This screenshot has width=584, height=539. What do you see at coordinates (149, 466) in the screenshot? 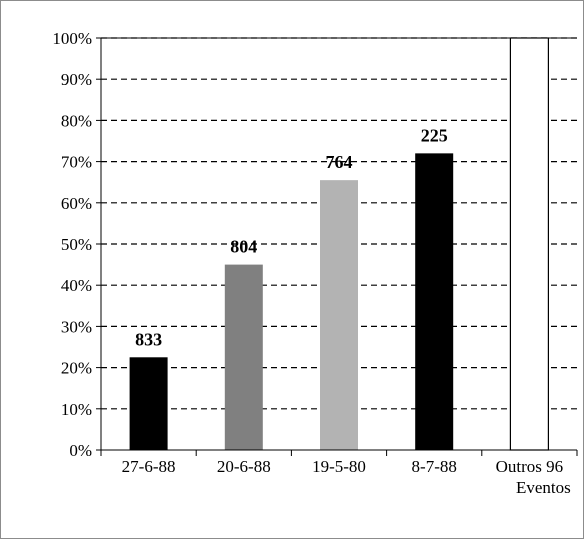
I see `x-tick-label: 27-6-88` at bounding box center [149, 466].